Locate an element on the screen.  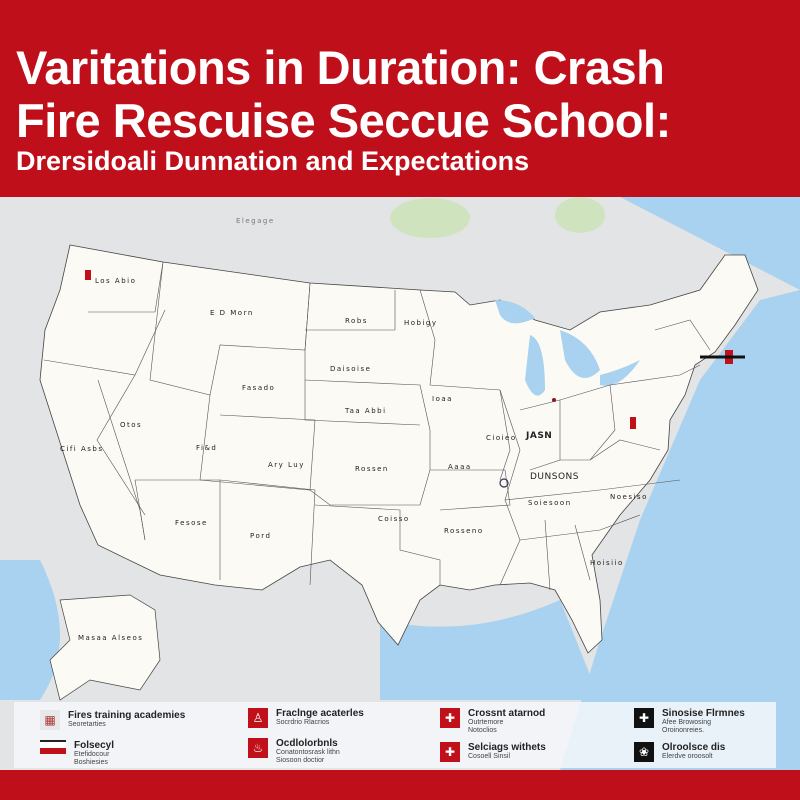
firefighter-icon: ♙ is located at coordinates (258, 718).